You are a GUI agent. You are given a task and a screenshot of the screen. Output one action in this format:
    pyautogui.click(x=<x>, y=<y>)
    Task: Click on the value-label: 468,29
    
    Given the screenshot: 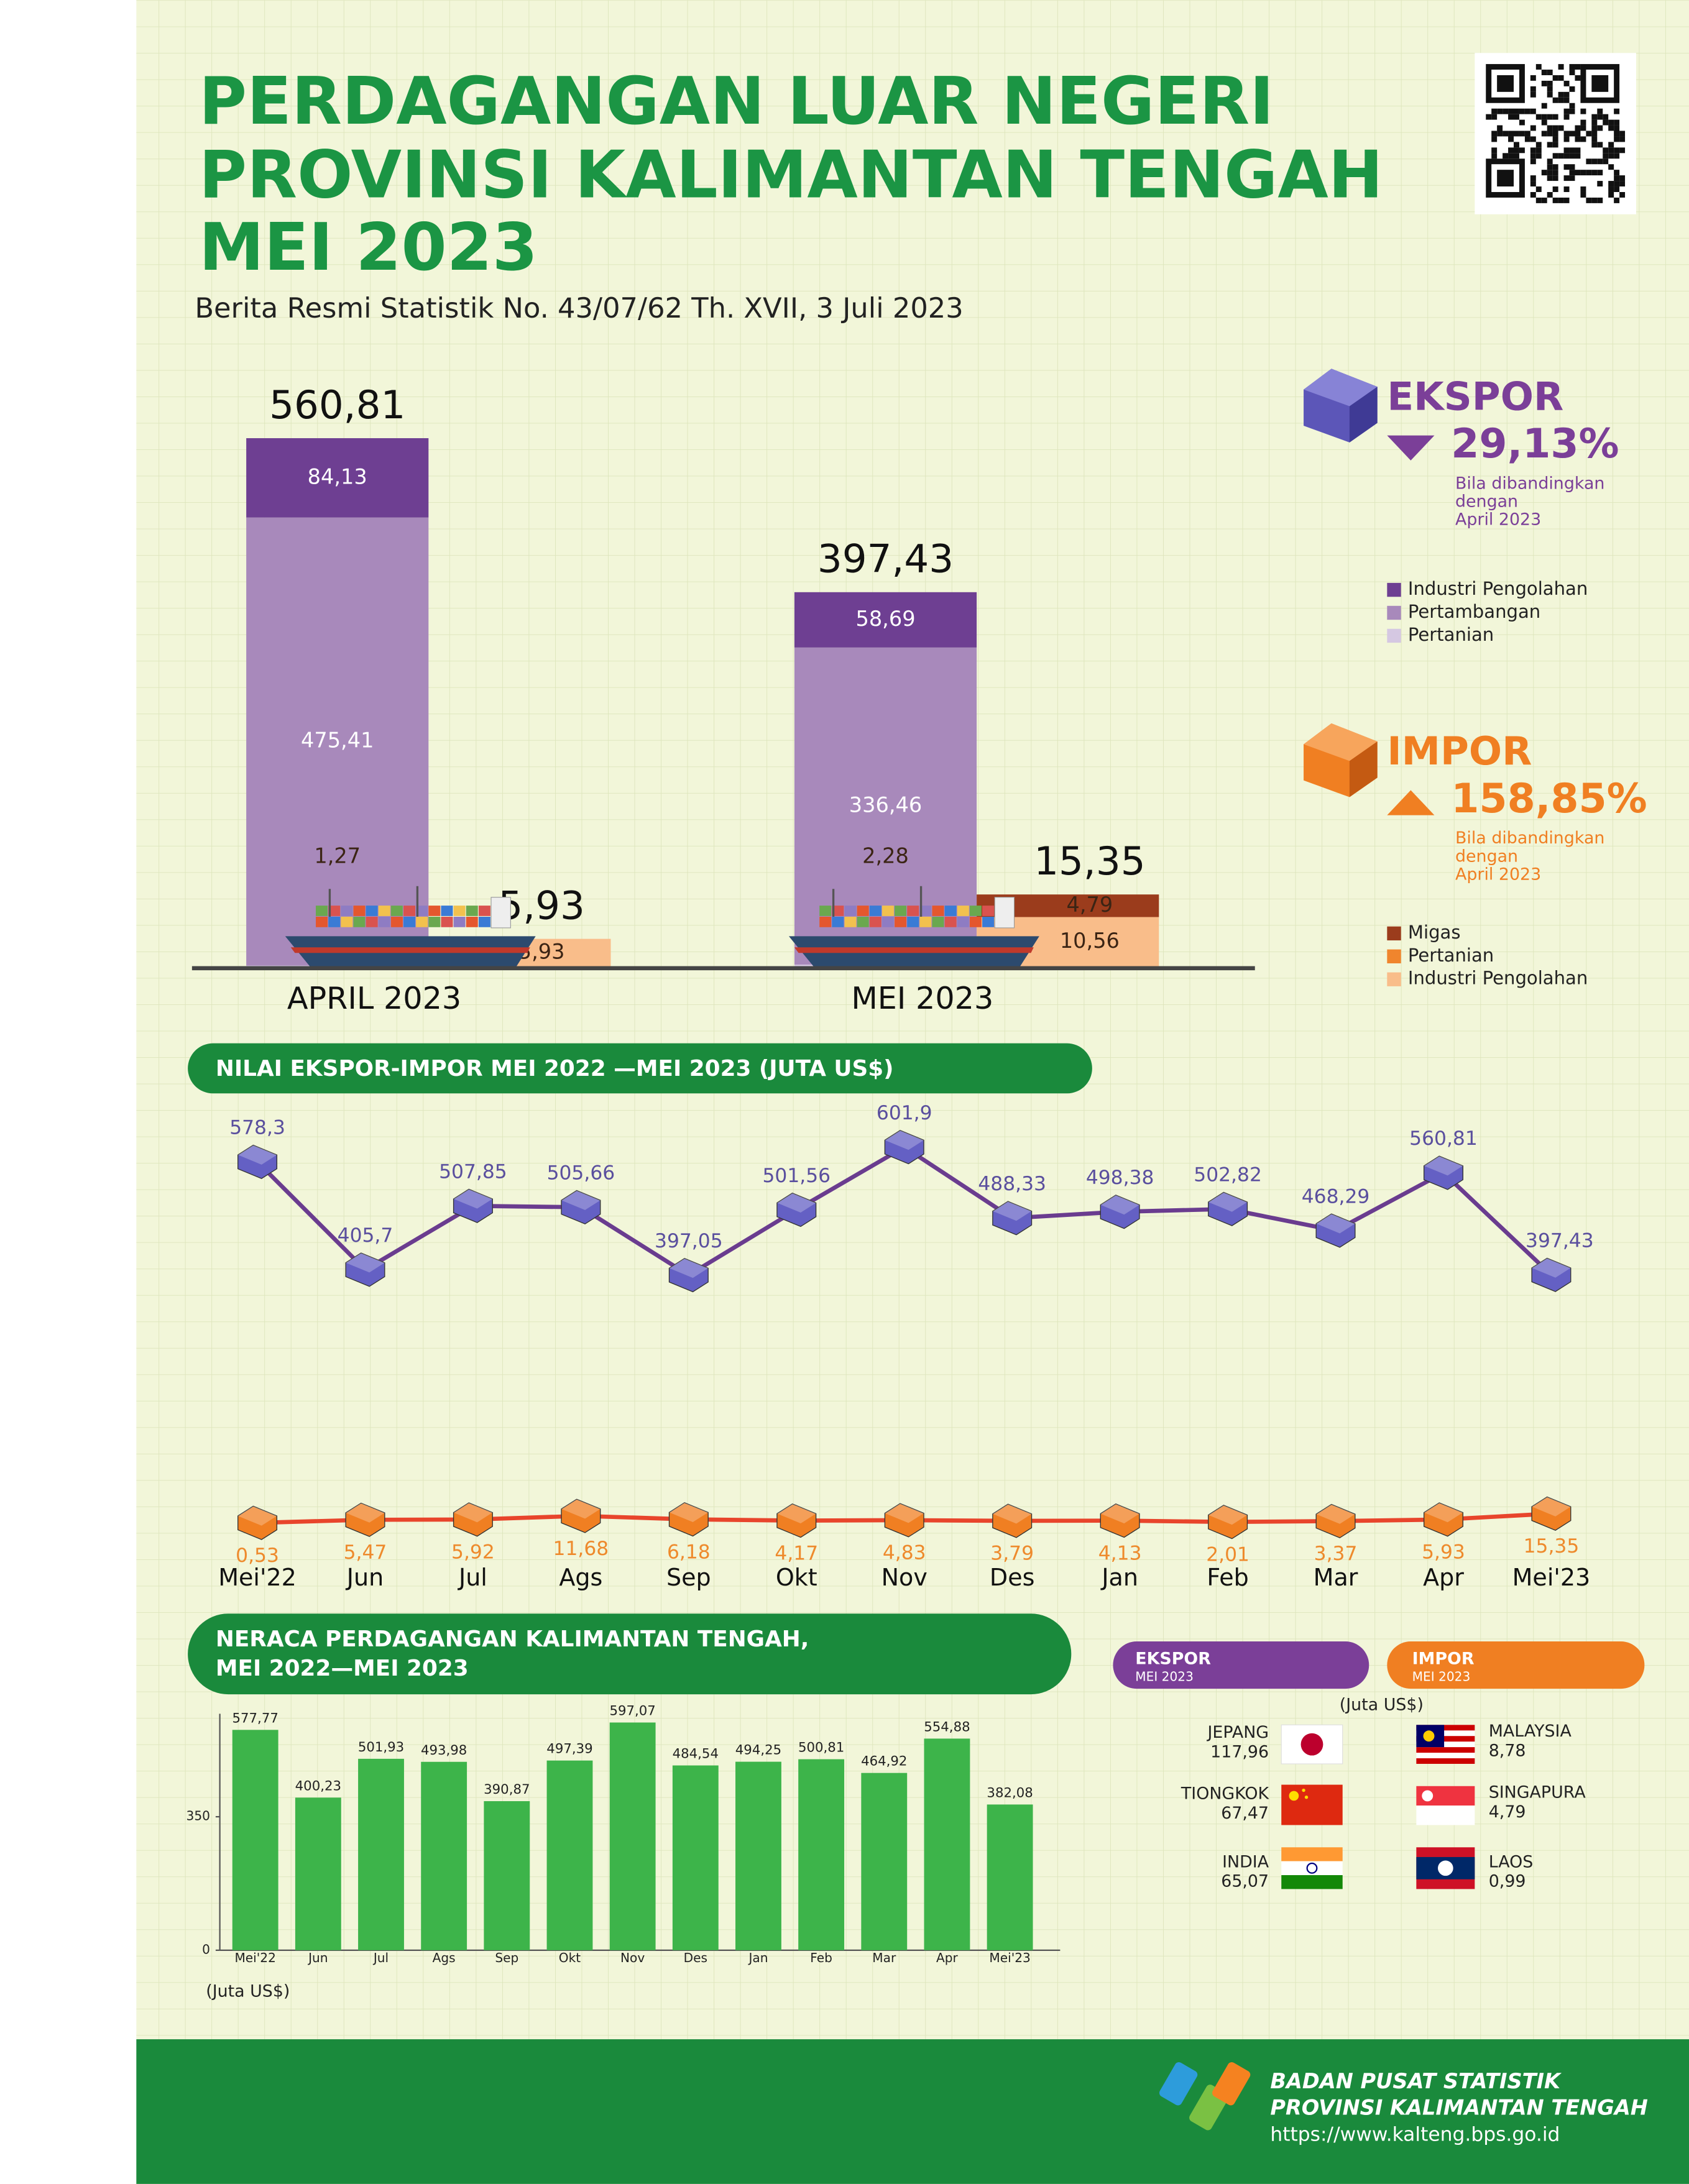 What is the action you would take?
    pyautogui.click(x=1336, y=1196)
    